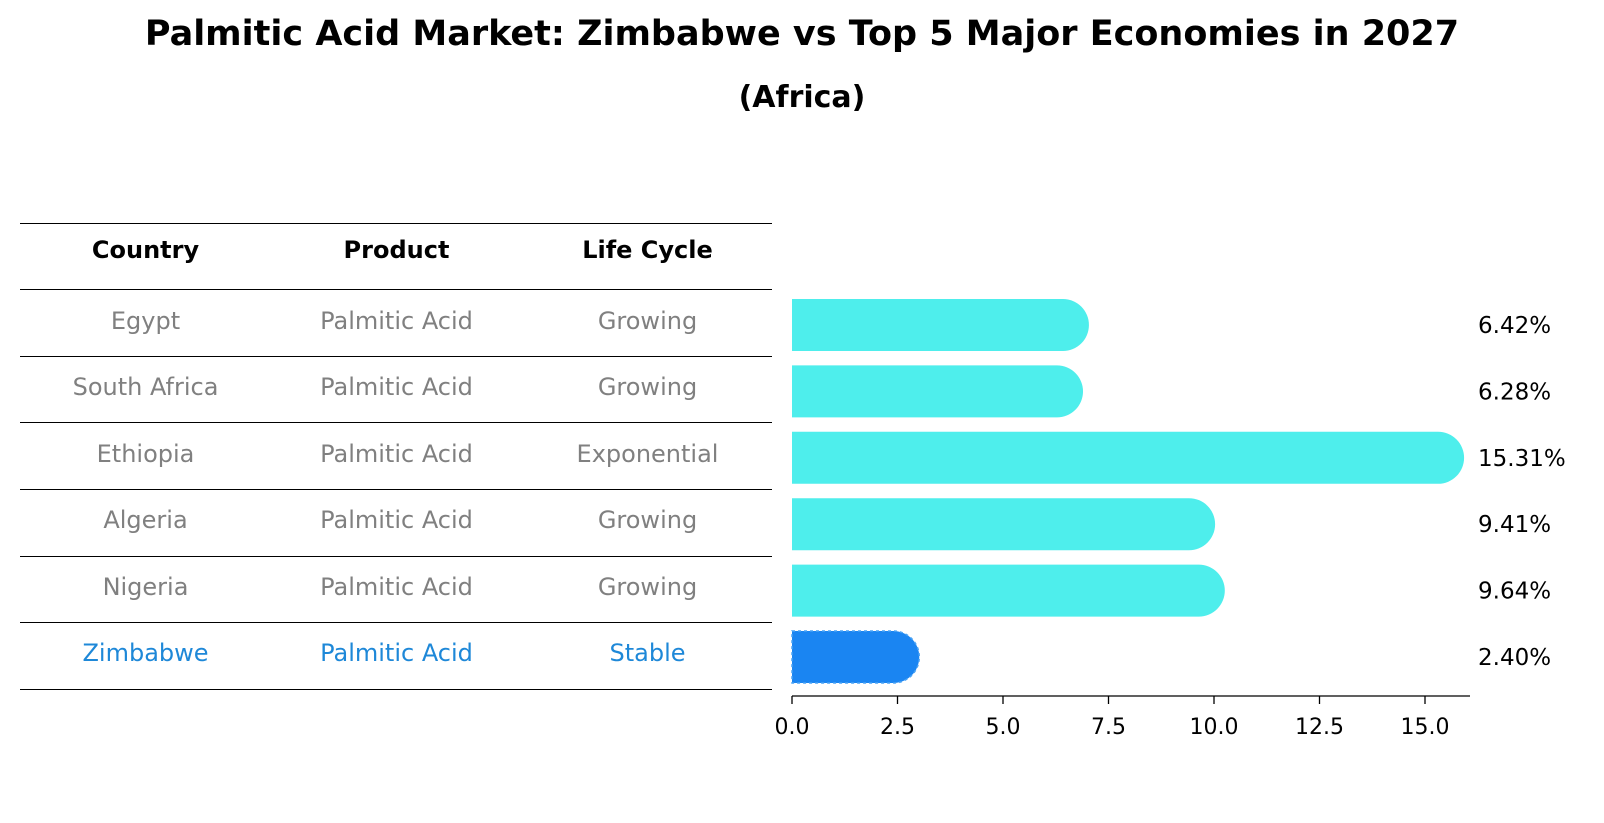 The image size is (1604, 823). I want to click on bar-south-africa, so click(938, 391).